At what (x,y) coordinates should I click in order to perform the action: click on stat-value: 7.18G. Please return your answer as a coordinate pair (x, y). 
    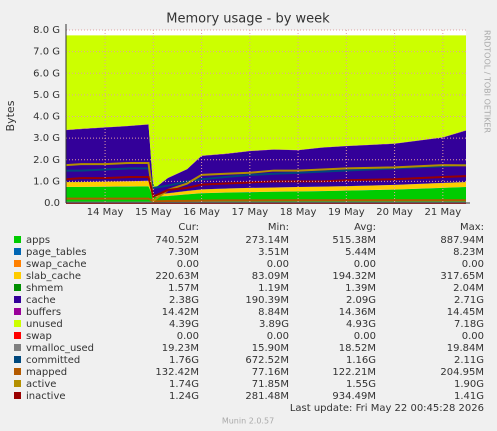
    Looking at the image, I should click on (469, 324).